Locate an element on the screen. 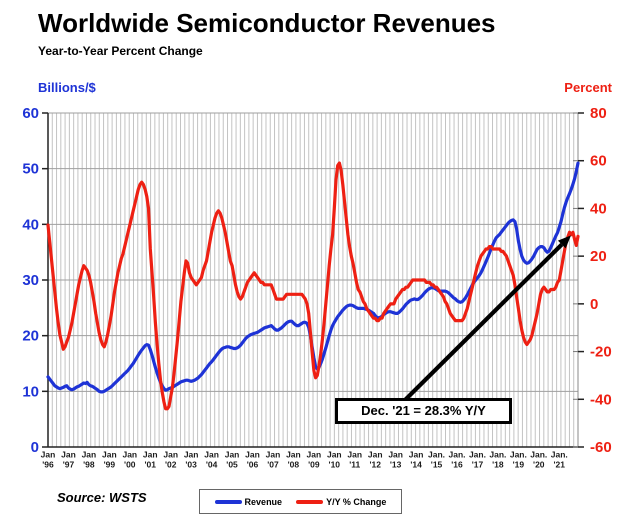  chart-subtitle: Year-to-Year Percent Change is located at coordinates (120, 51).